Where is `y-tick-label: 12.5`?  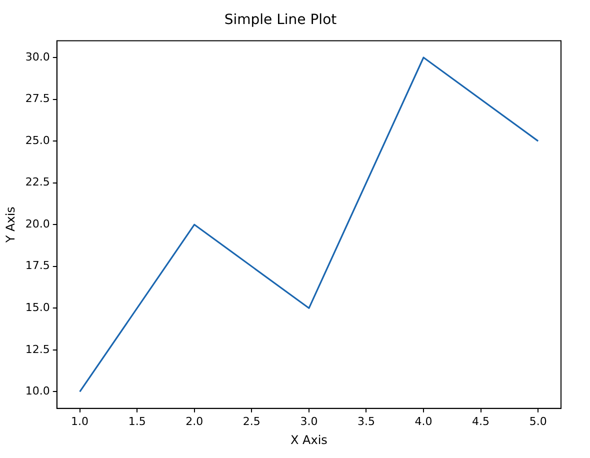
y-tick-label: 12.5 is located at coordinates (37, 349).